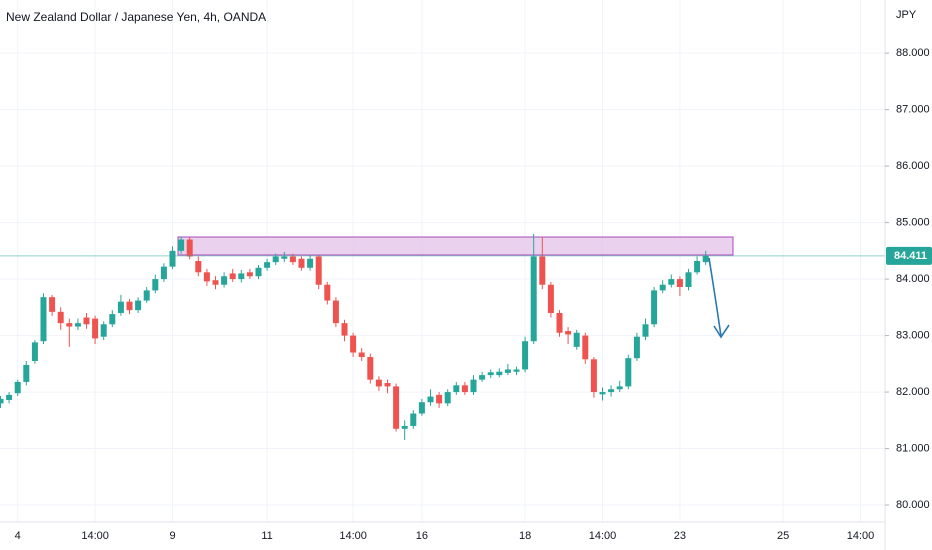 The image size is (932, 550). Describe the element at coordinates (266, 536) in the screenshot. I see `x-tick-label: 11` at that location.